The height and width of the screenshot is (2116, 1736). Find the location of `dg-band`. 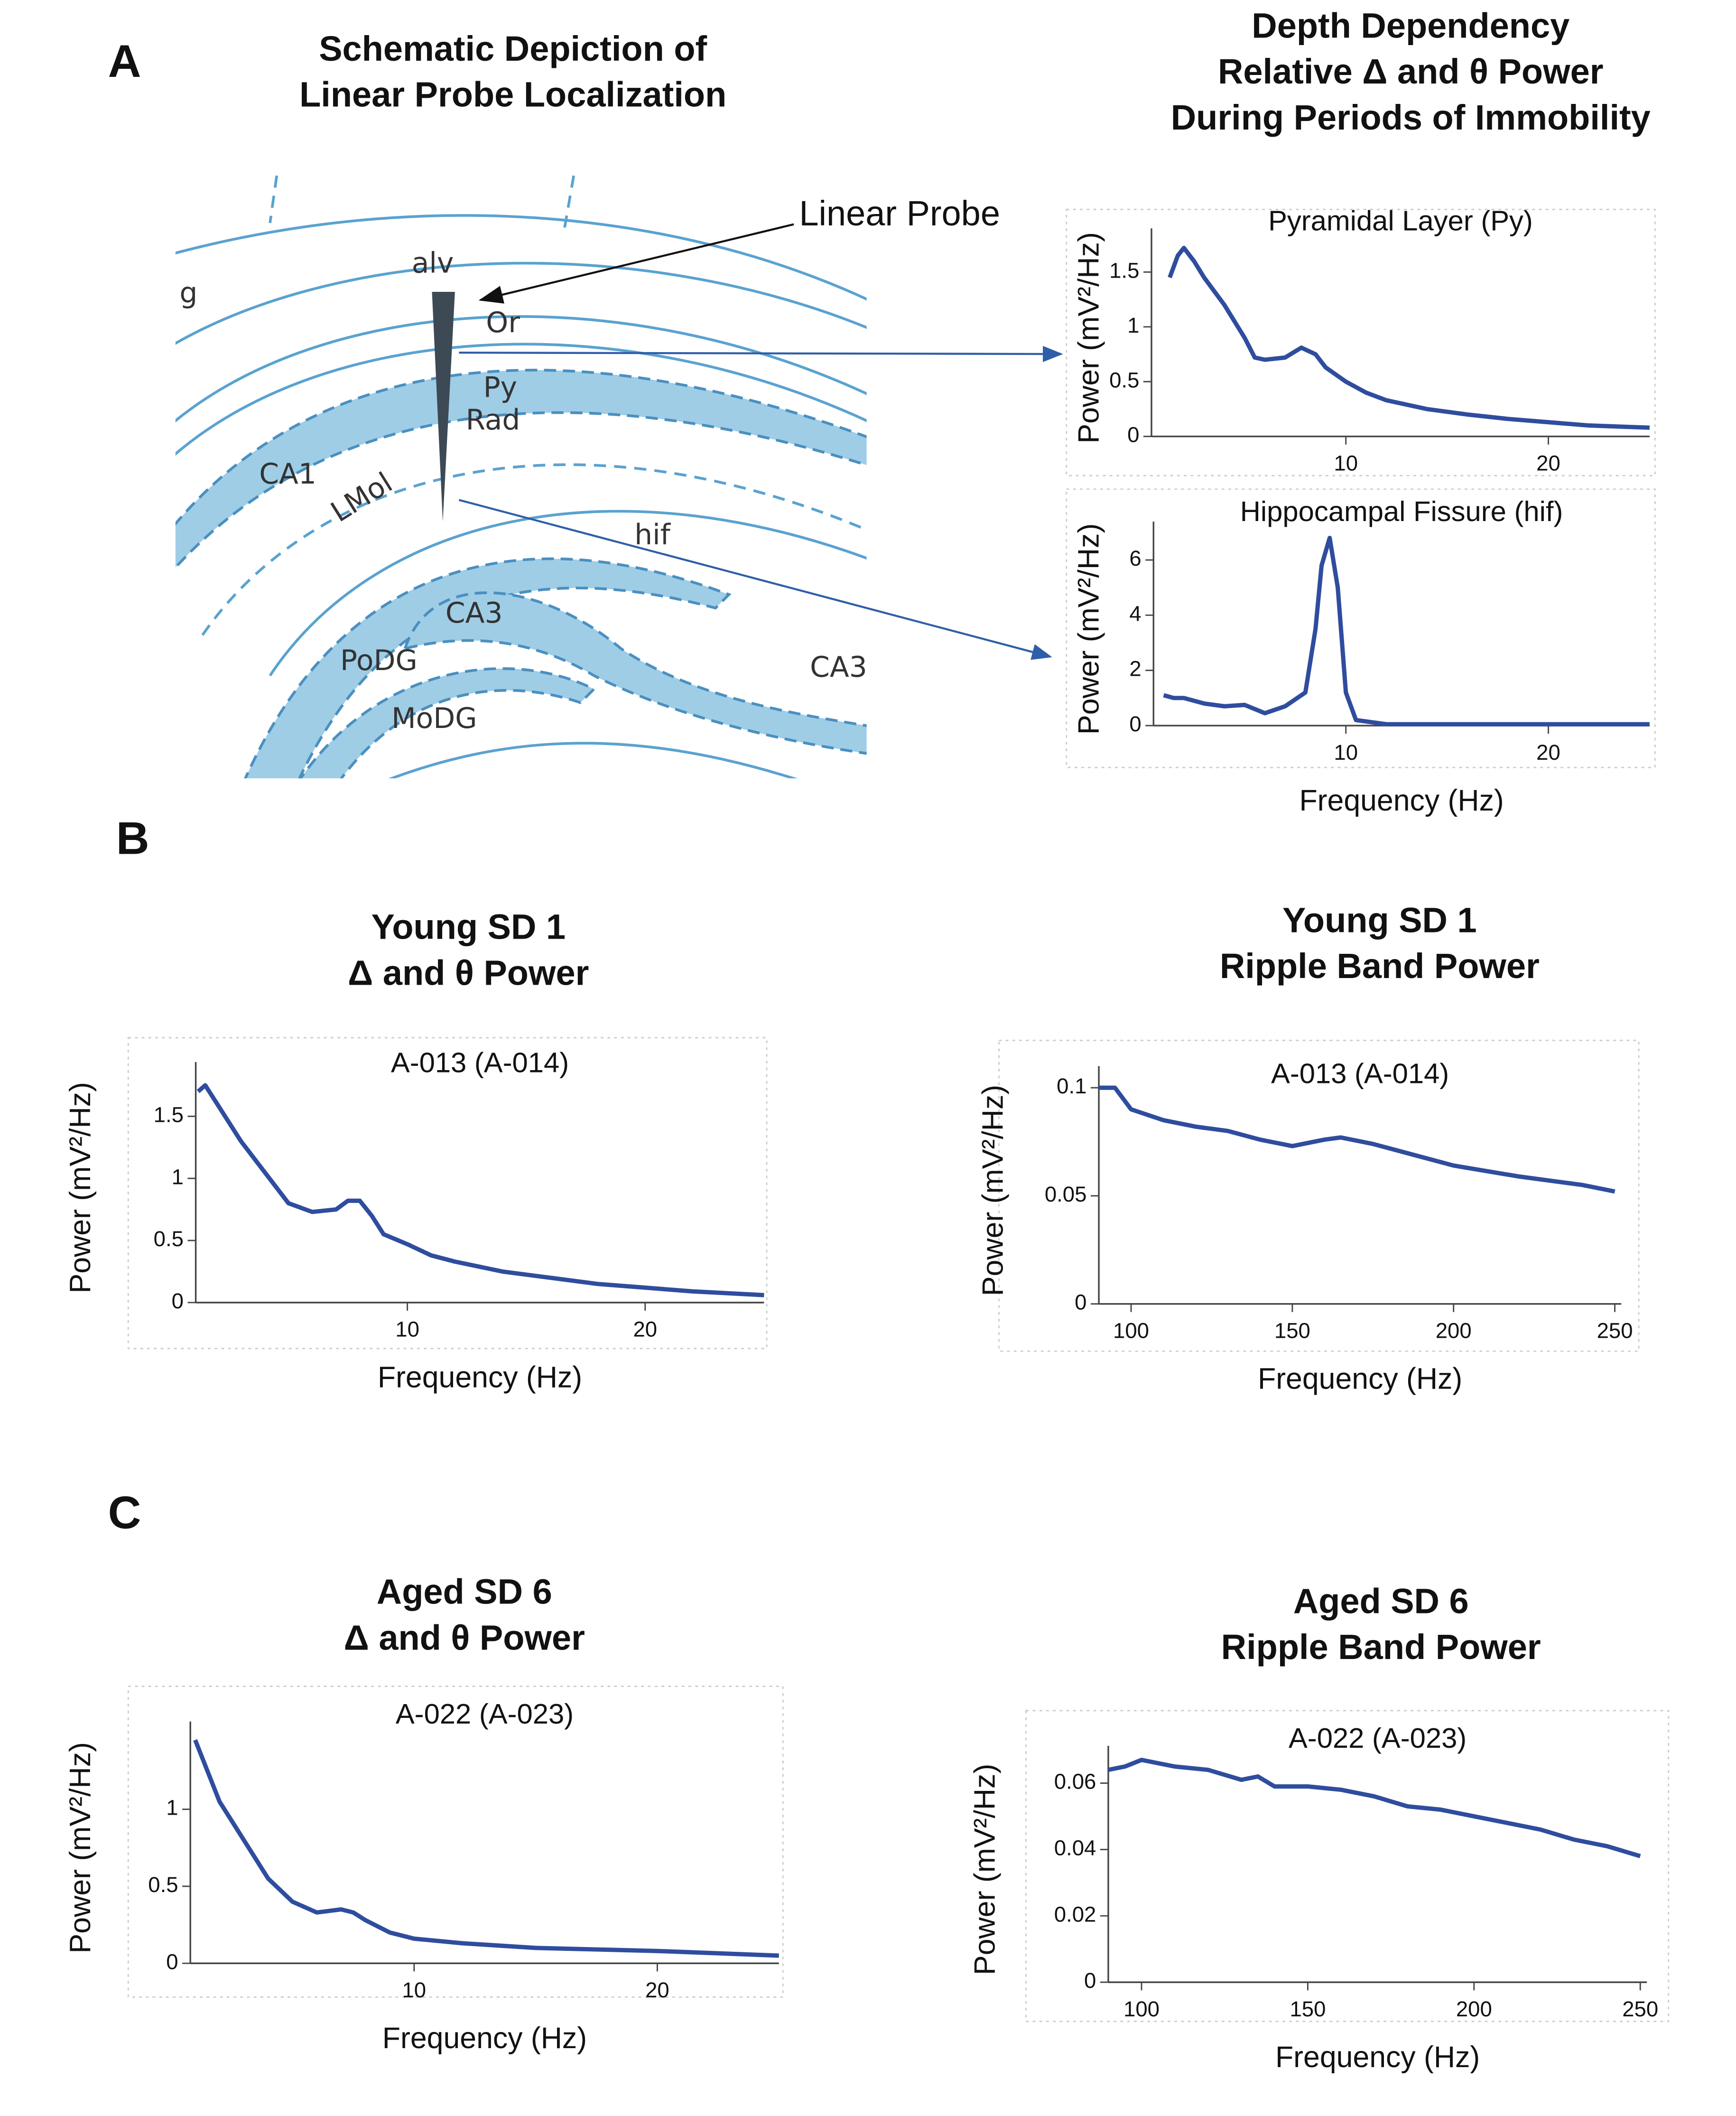

dg-band is located at coordinates (447, 723).